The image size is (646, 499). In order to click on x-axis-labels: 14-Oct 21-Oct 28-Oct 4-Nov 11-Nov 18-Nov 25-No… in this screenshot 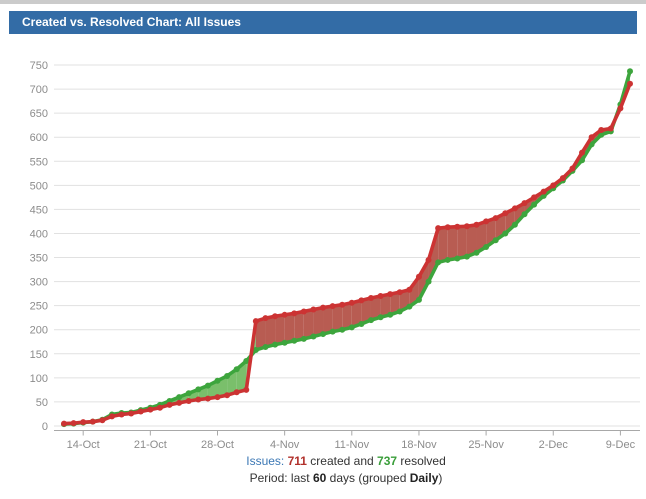, I will do `click(351, 444)`.